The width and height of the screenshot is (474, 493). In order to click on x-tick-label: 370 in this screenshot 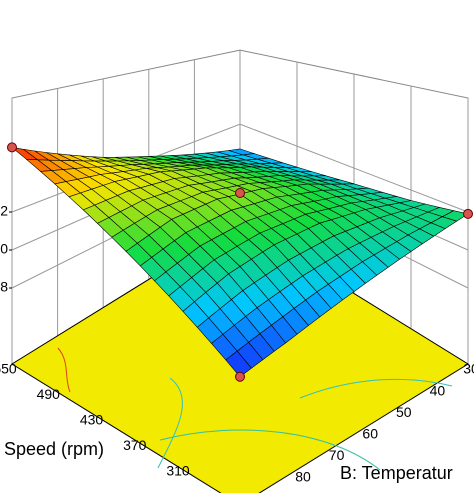, I will do `click(135, 445)`.